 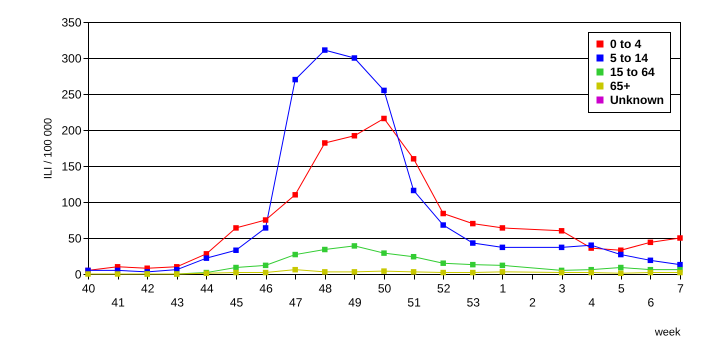 What do you see at coordinates (75, 239) in the screenshot?
I see `y-tick-label: 50` at bounding box center [75, 239].